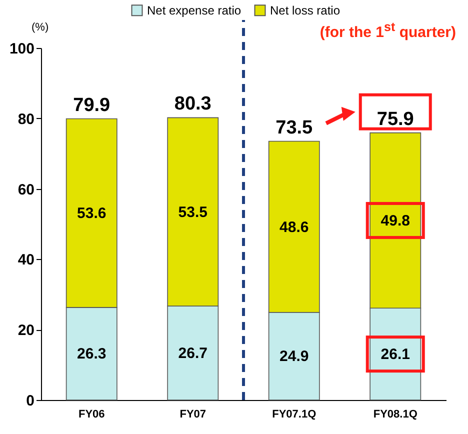 The width and height of the screenshot is (468, 434). I want to click on x-tick-label: FY08.1Q, so click(395, 414).